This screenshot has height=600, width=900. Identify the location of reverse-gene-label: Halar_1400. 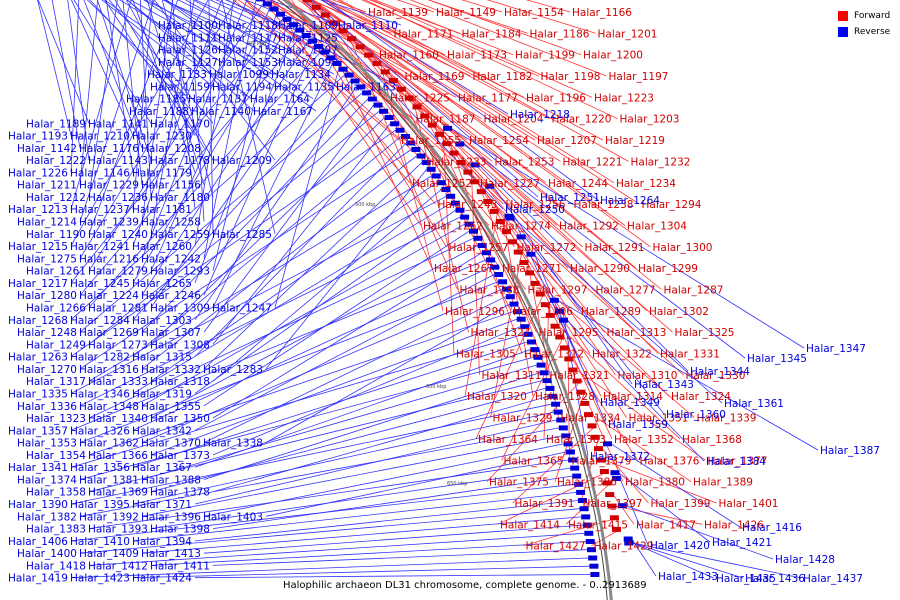
(47, 554).